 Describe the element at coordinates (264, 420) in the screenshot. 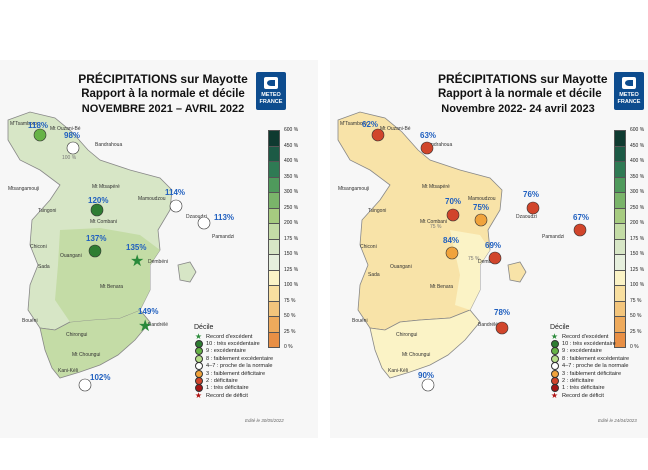

I see `edit-date: Edité le 30/05/2022` at that location.